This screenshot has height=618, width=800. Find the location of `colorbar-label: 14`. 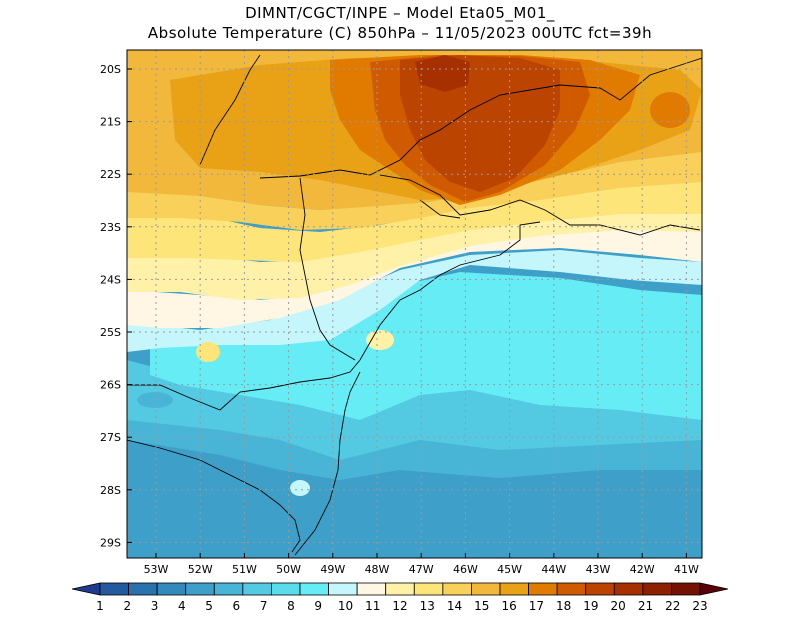

colorbar-label: 14 is located at coordinates (454, 606).